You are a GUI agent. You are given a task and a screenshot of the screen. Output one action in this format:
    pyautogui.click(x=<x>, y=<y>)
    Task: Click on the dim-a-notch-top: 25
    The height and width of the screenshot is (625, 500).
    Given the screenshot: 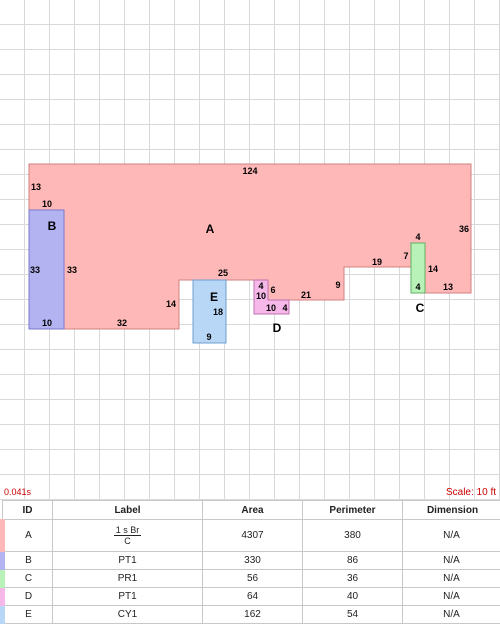 What is the action you would take?
    pyautogui.click(x=223, y=273)
    